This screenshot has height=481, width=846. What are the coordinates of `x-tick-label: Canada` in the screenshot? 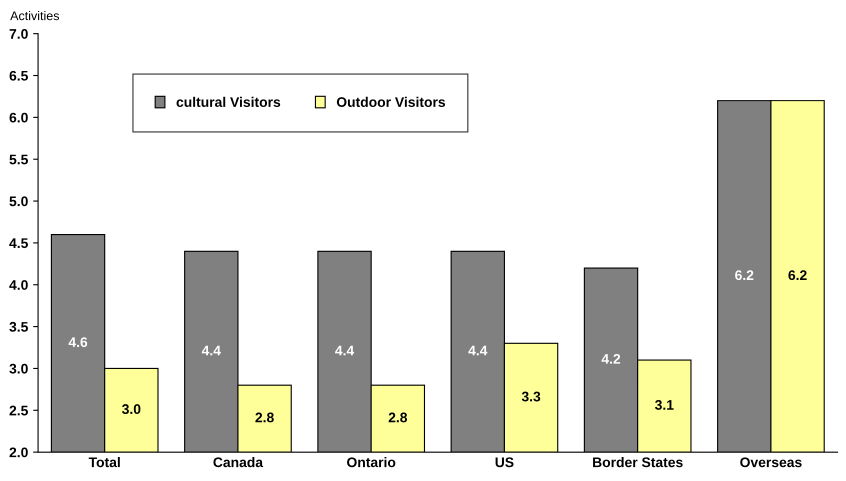 It's located at (238, 462).